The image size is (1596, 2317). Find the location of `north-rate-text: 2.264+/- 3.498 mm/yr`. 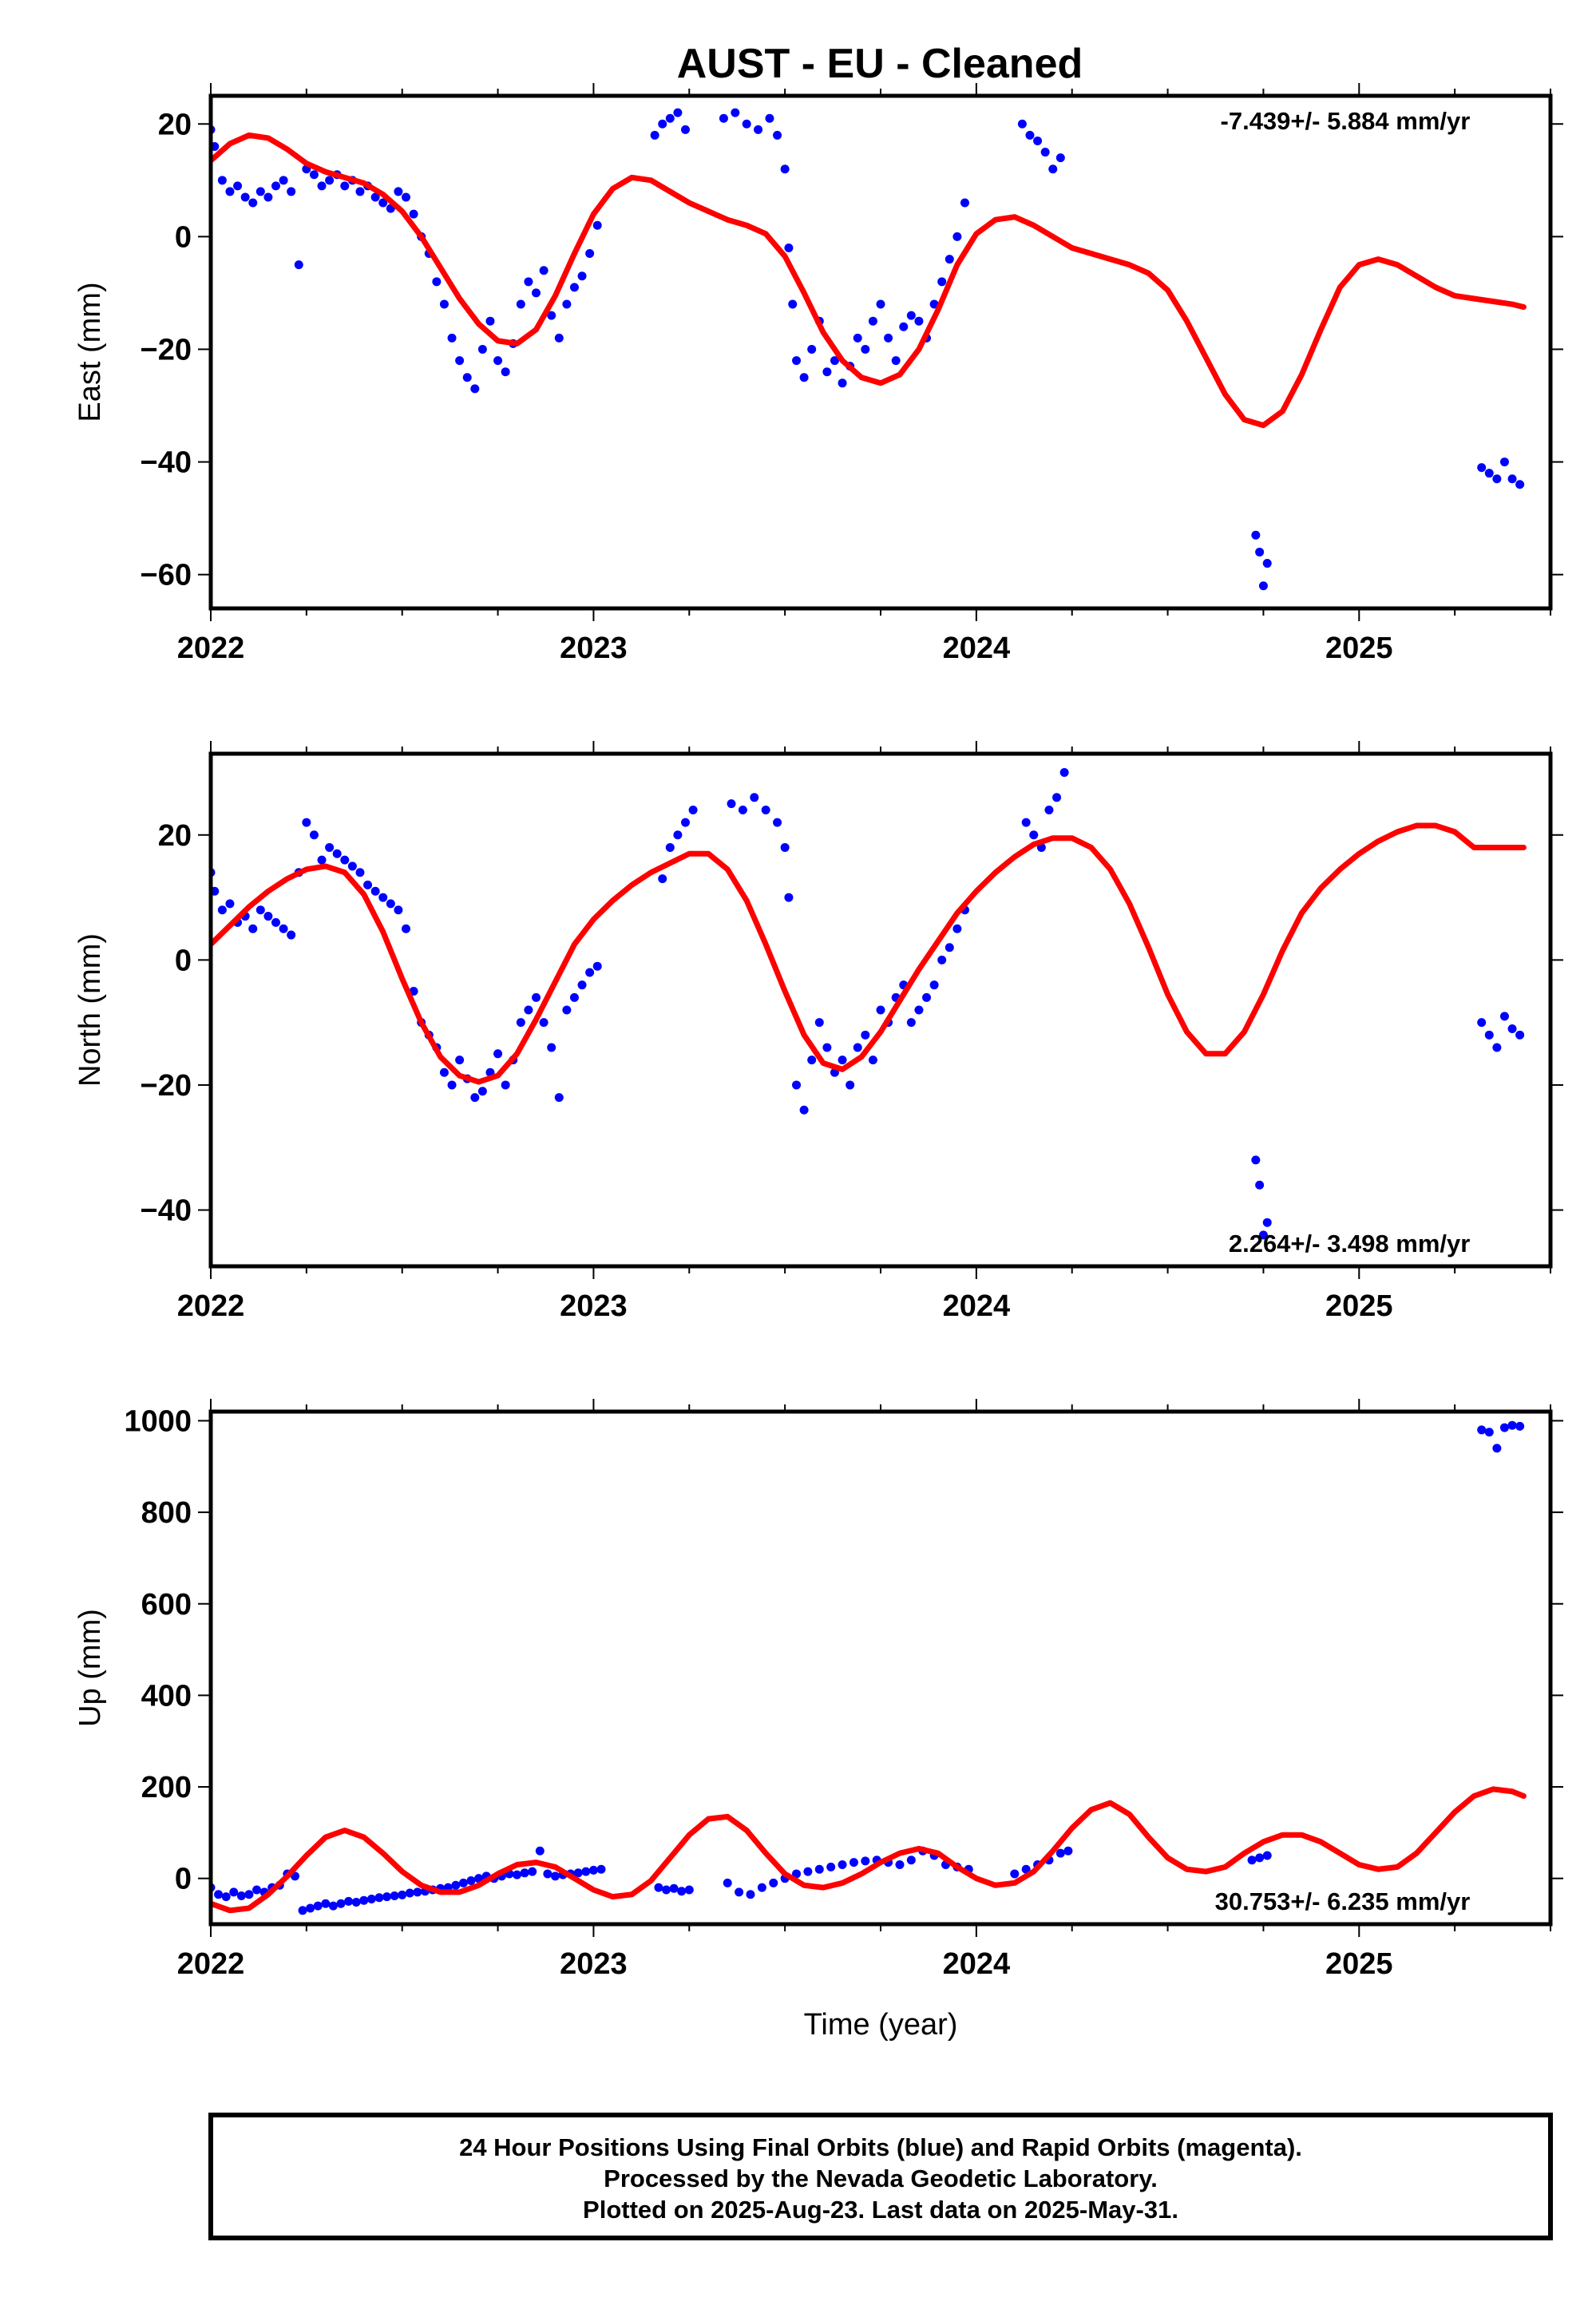

north-rate-text: 2.264+/- 3.498 mm/yr is located at coordinates (1349, 1244).